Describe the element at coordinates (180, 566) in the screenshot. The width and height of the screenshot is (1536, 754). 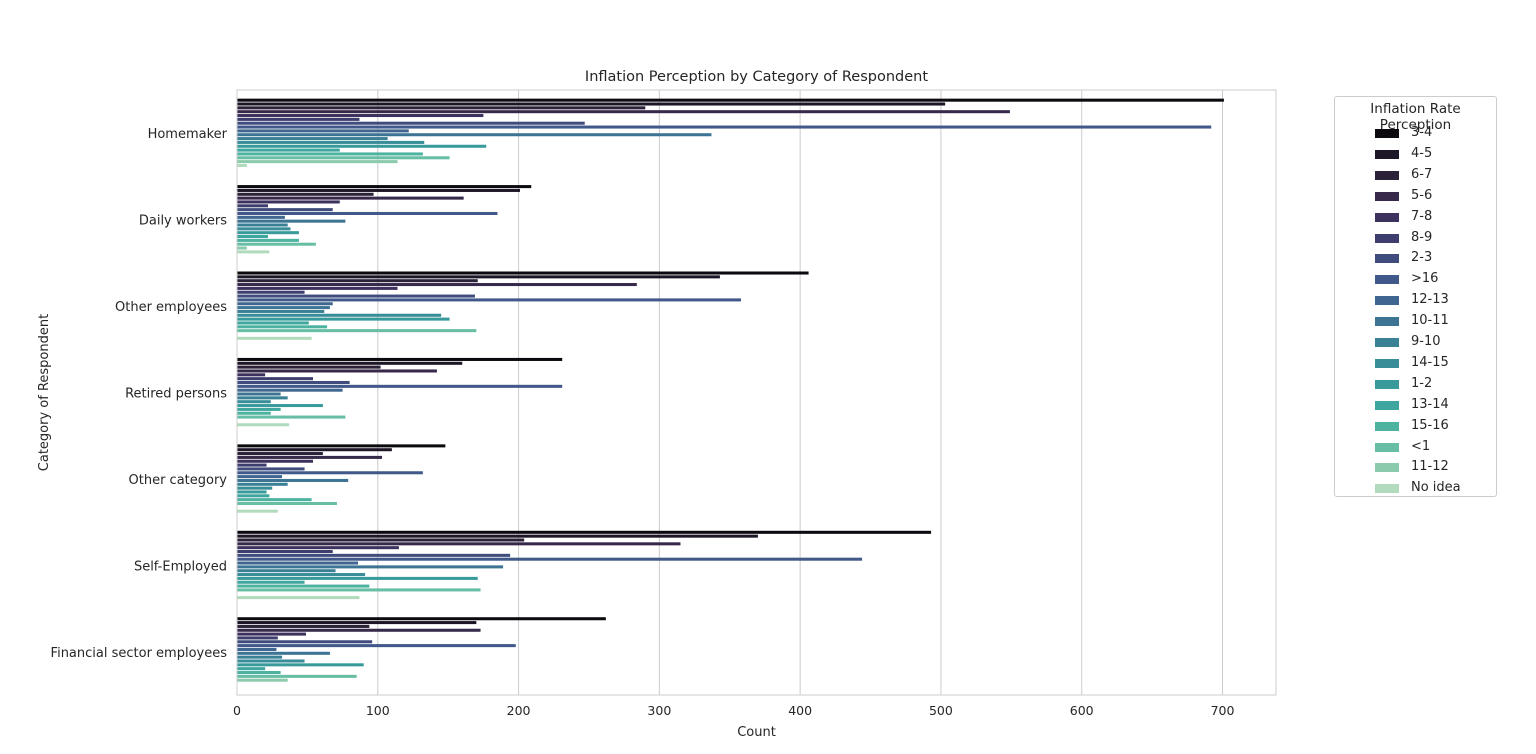
I see `y-category-label: Self-Employed` at that location.